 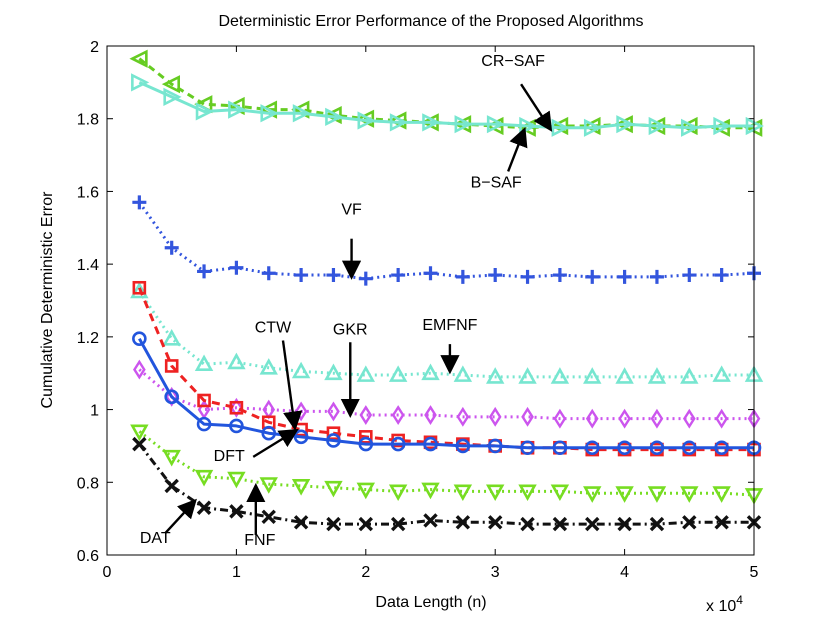 What do you see at coordinates (721, 606) in the screenshot?
I see `x-multiplier-base: x 10` at bounding box center [721, 606].